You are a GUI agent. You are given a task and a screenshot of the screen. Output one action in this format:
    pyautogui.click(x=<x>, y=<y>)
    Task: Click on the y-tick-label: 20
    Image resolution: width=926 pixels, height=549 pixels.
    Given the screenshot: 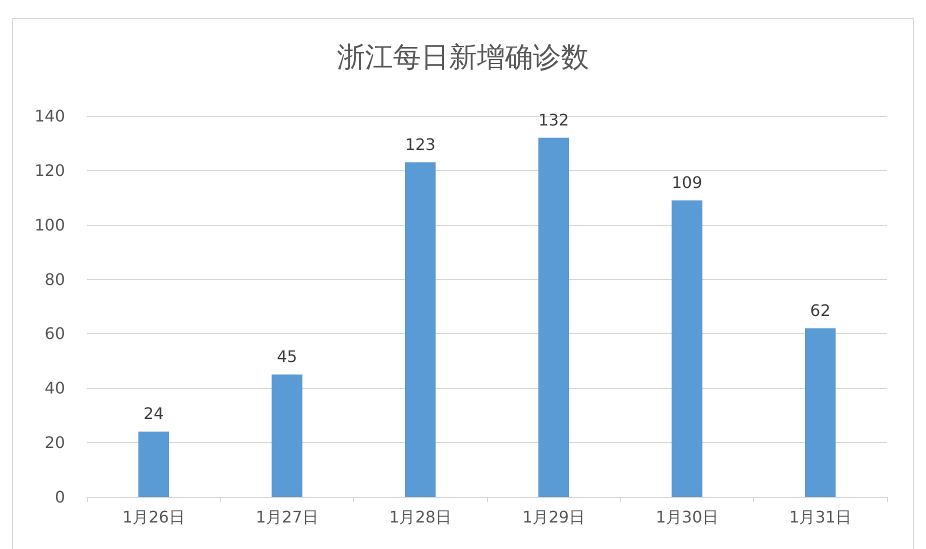 What is the action you would take?
    pyautogui.click(x=54, y=442)
    